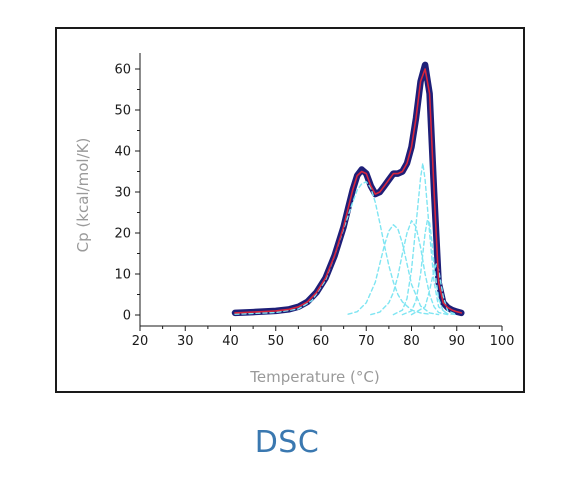 The image size is (574, 498). I want to click on y-tick-label: 60, so click(122, 70).